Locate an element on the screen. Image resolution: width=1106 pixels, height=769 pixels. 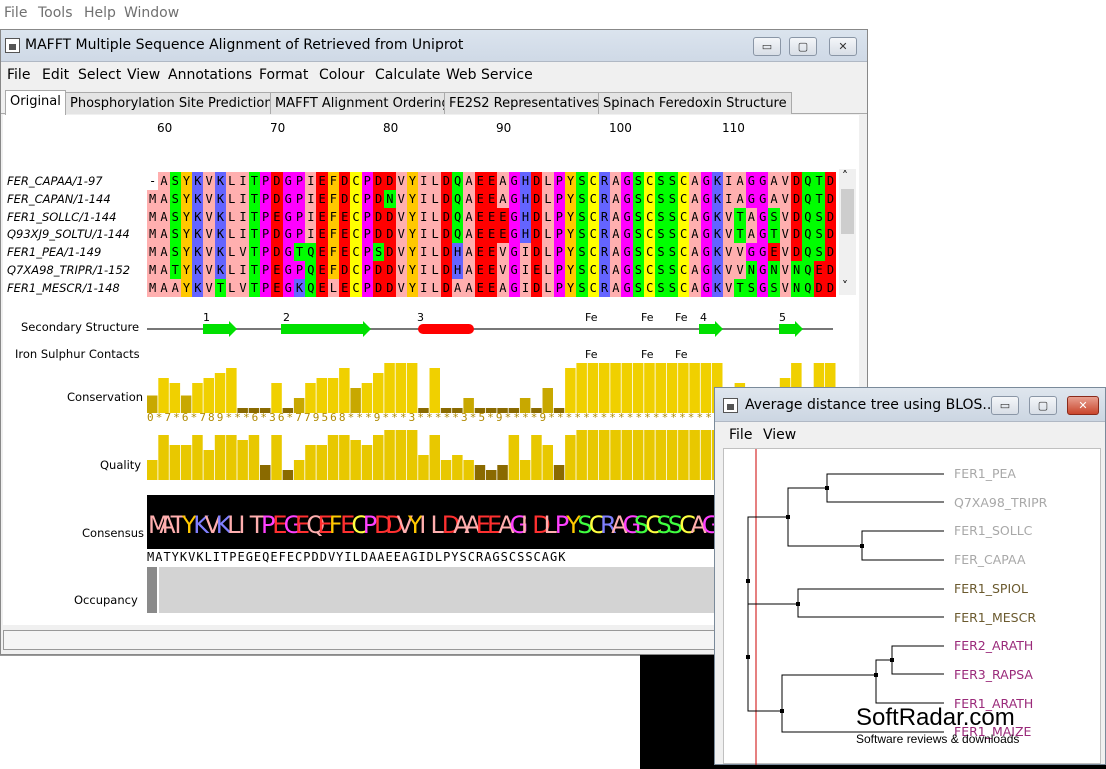
menu-annotations: Annotations is located at coordinates (210, 75).